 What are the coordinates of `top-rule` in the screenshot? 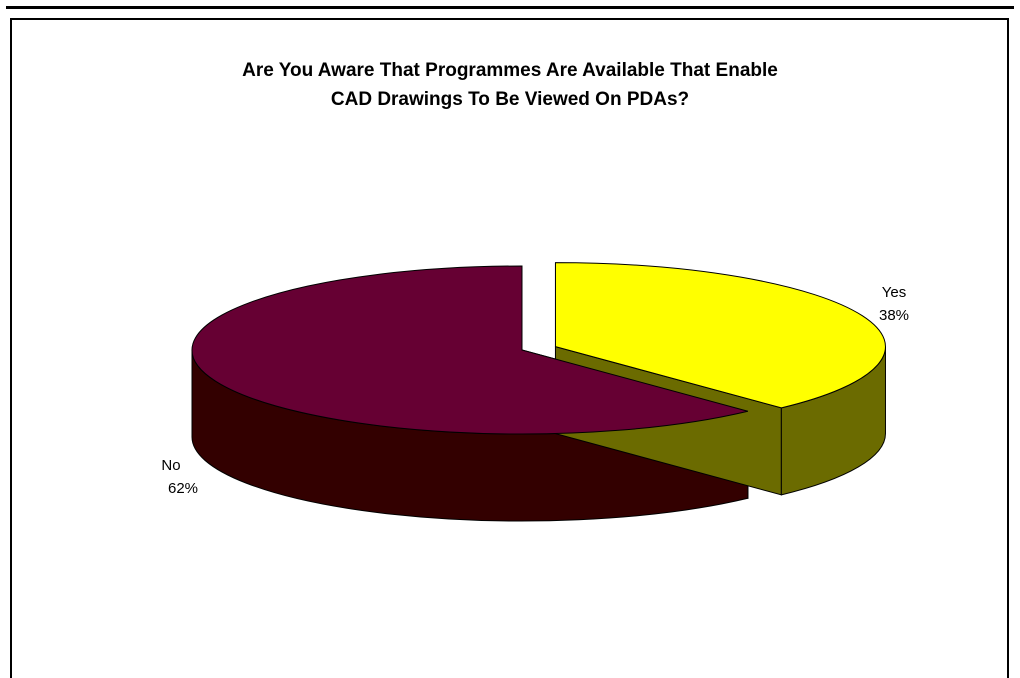 It's located at (510, 7).